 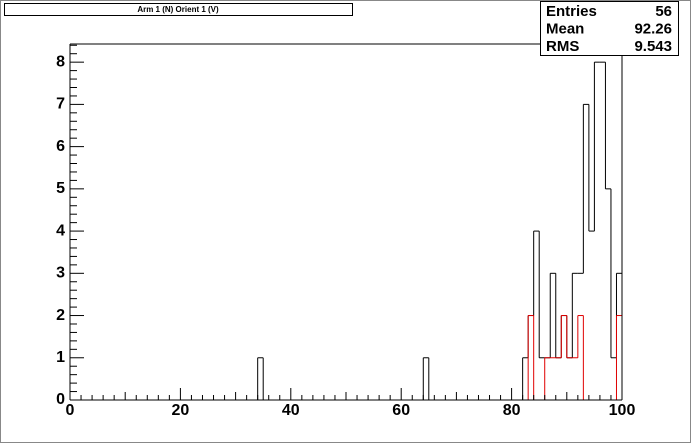 I want to click on x-tick-label: 80, so click(x=512, y=410).